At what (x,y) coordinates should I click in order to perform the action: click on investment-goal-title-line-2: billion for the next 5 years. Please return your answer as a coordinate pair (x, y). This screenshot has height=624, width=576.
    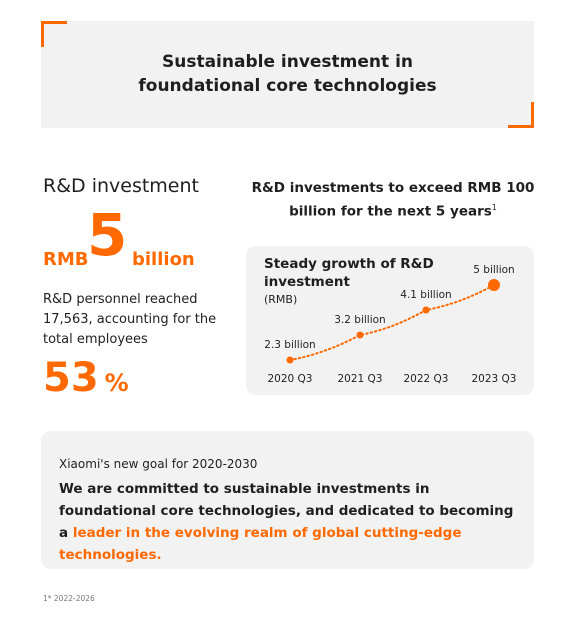
    Looking at the image, I should click on (390, 211).